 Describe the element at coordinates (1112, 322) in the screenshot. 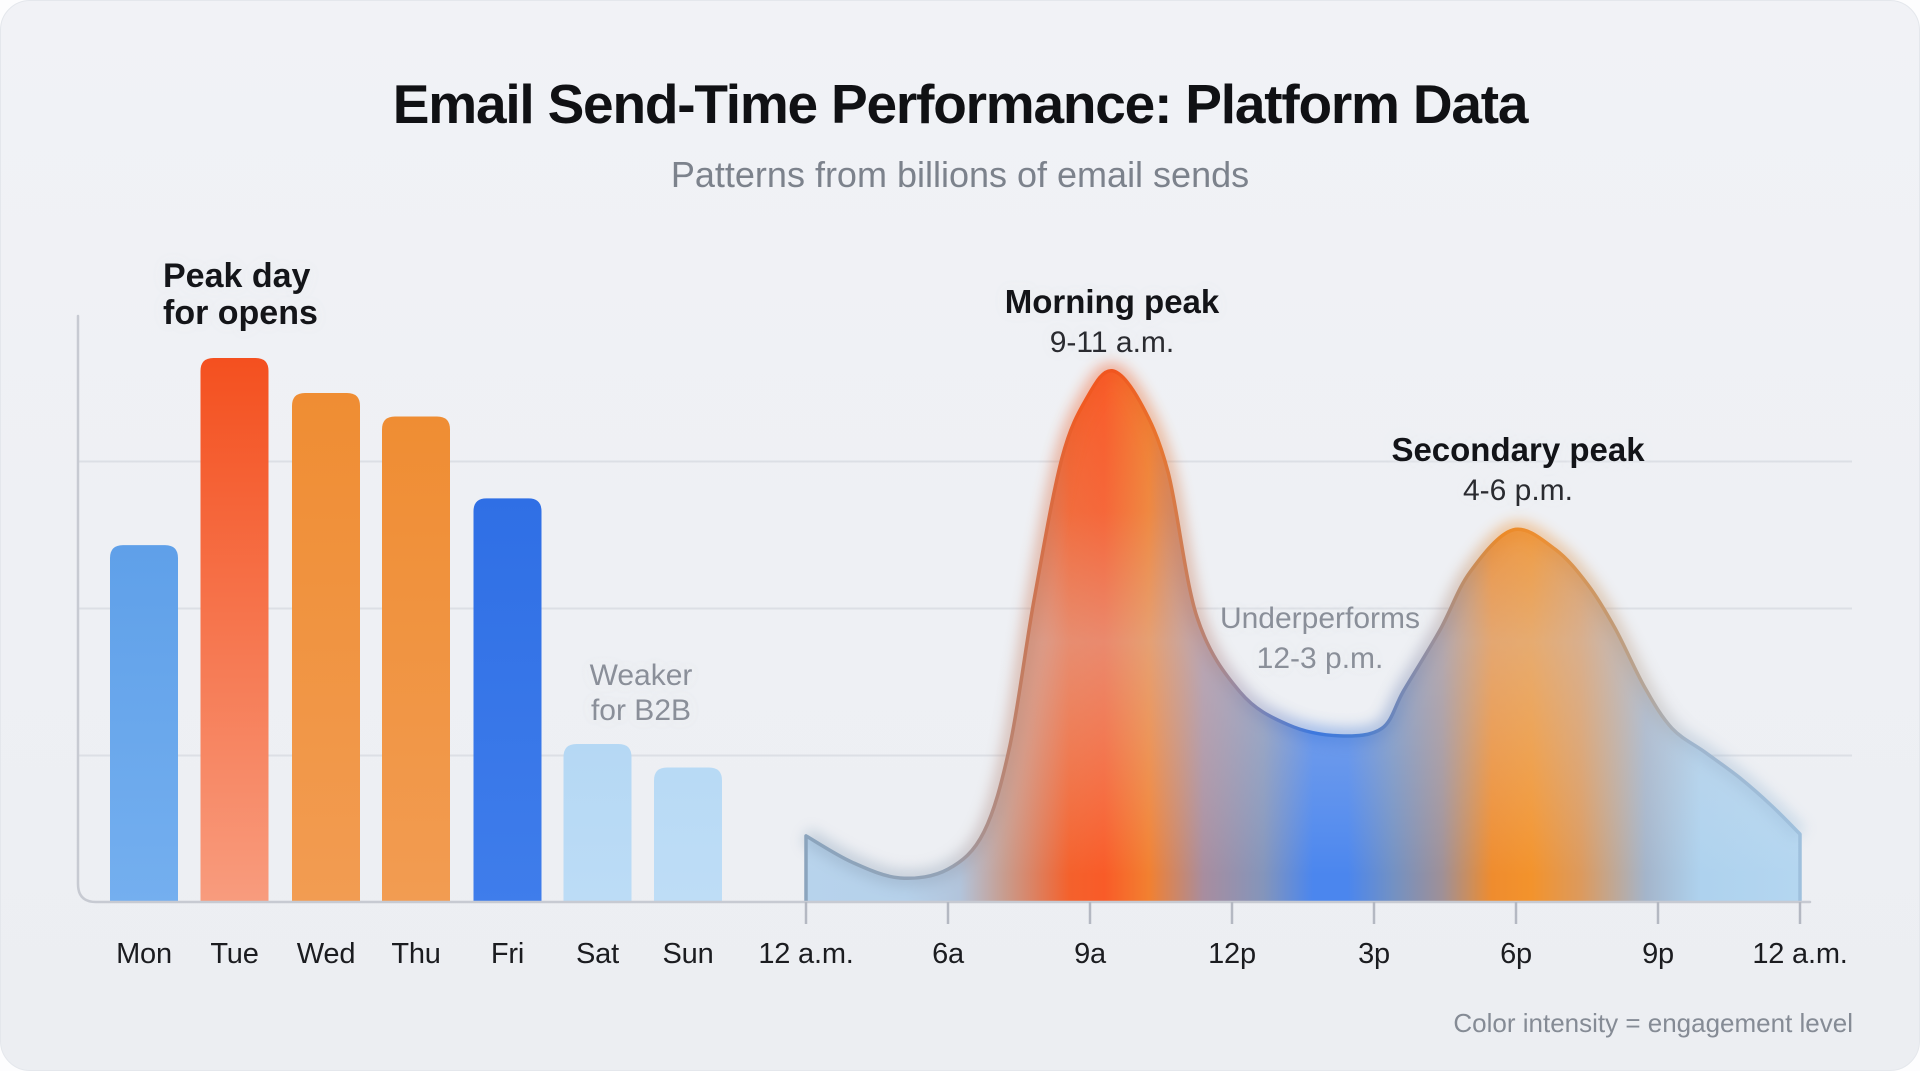

I see `annotation-morning-peak: Morning peak 9-11 a.m.` at that location.